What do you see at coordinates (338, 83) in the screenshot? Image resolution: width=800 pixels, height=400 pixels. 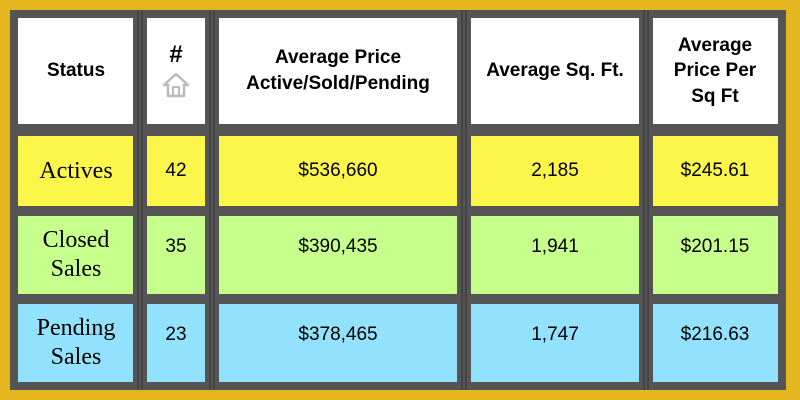 I see `header-avg-price-line2: Active/Sold/Pending` at bounding box center [338, 83].